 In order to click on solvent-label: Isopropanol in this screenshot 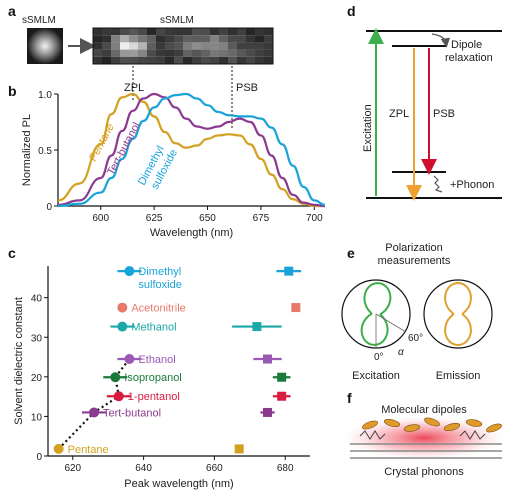, I will do `click(152, 378)`.